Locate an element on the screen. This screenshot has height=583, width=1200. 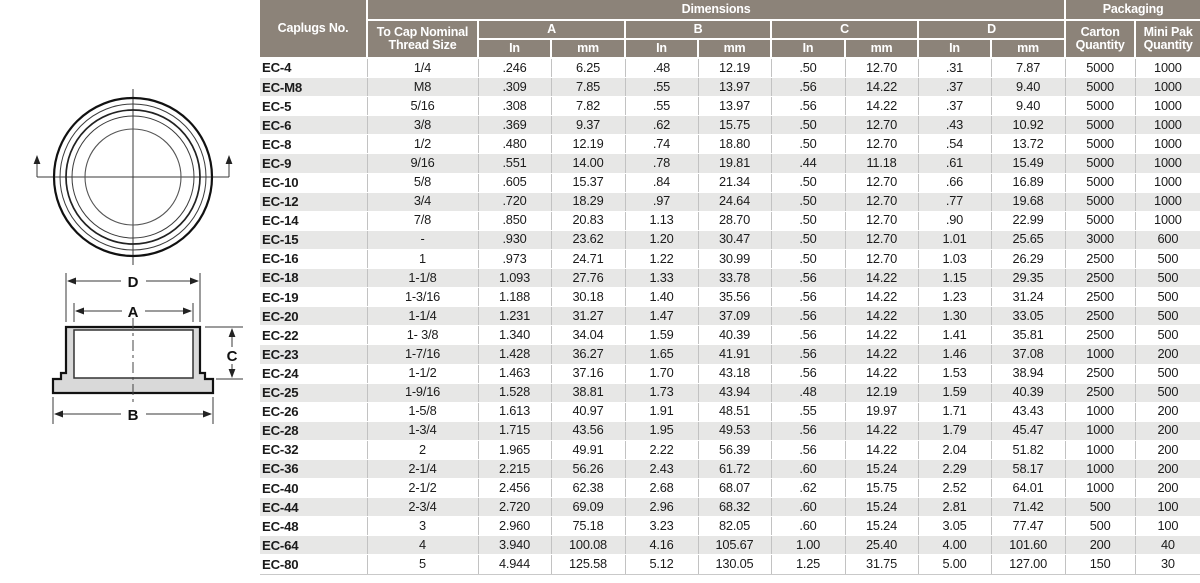
caplugs-no-cell: EC-12 is located at coordinates (314, 202).